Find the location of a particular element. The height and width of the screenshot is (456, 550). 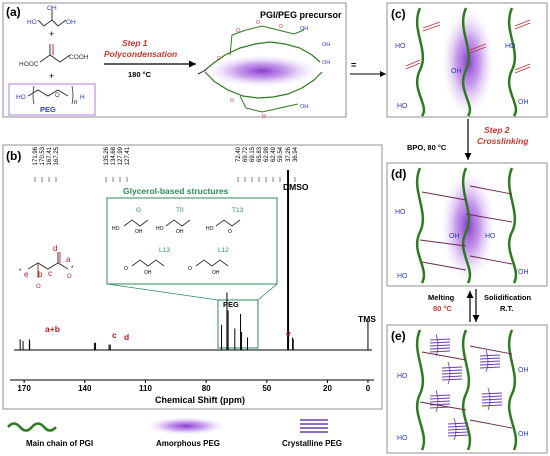

legend-amorphous: Amorphous PEG is located at coordinates (188, 443).